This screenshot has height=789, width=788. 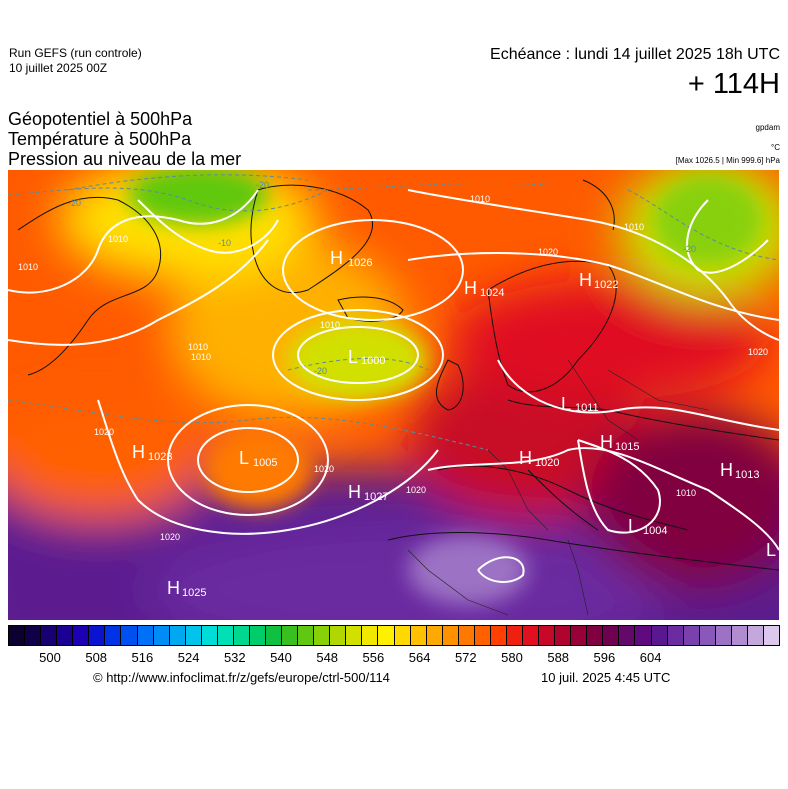 What do you see at coordinates (635, 54) in the screenshot?
I see `valid-time: Echéance : lundi 14 juillet 2025 18h UTC` at bounding box center [635, 54].